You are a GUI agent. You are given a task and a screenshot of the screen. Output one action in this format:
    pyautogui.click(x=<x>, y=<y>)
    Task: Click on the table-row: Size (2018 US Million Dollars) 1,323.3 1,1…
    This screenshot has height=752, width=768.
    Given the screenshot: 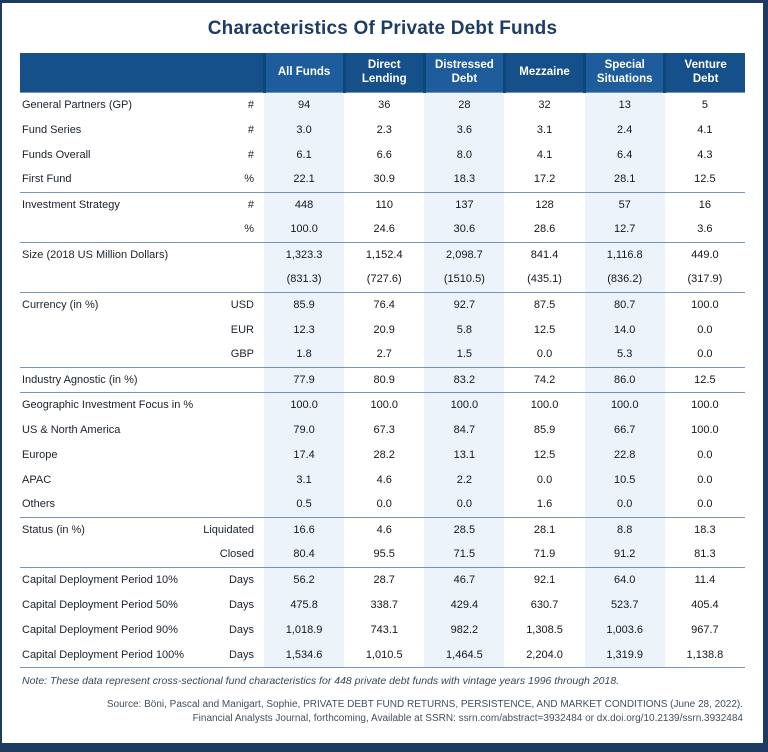 What is the action you would take?
    pyautogui.click(x=382, y=254)
    